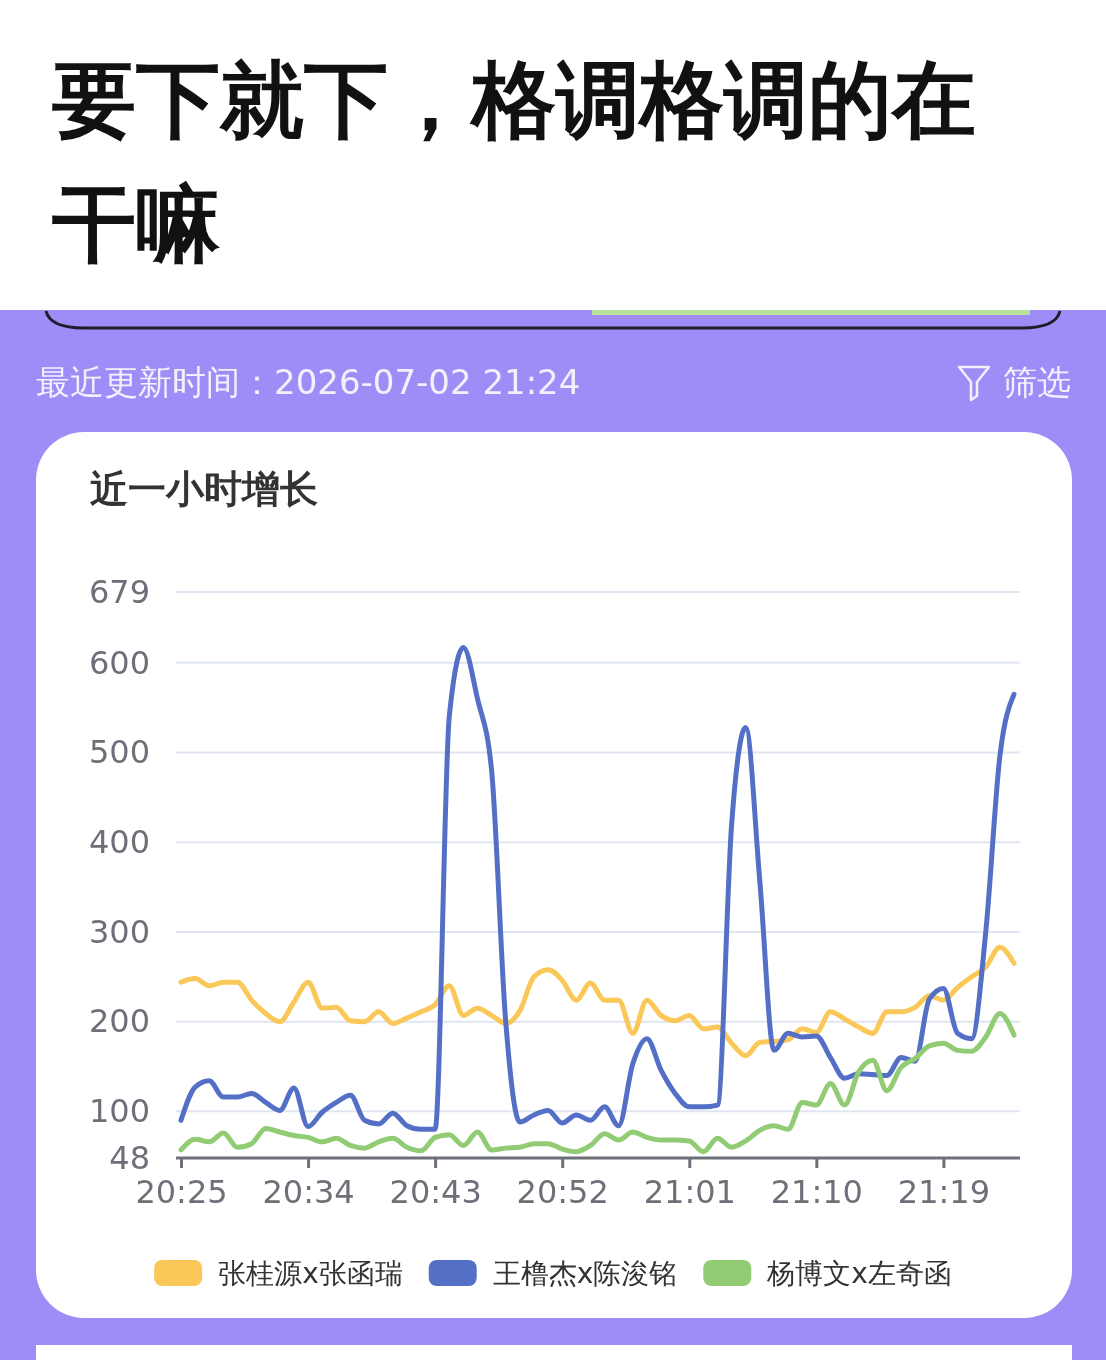  Describe the element at coordinates (816, 1191) in the screenshot. I see `x-tick-label: 21:10` at that location.